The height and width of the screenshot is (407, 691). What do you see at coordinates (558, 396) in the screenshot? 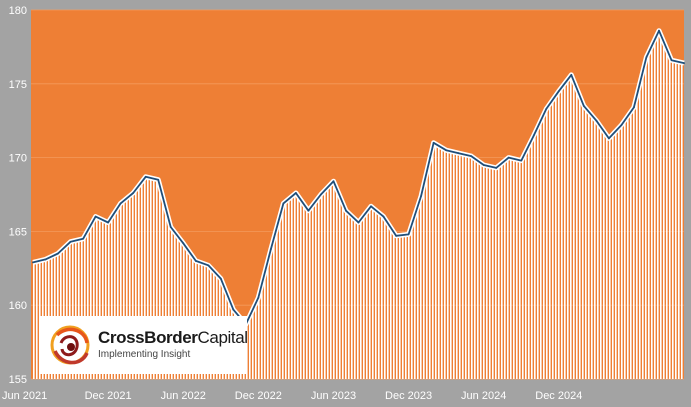
I see `x-tick-label: Dec 2024` at bounding box center [558, 396].